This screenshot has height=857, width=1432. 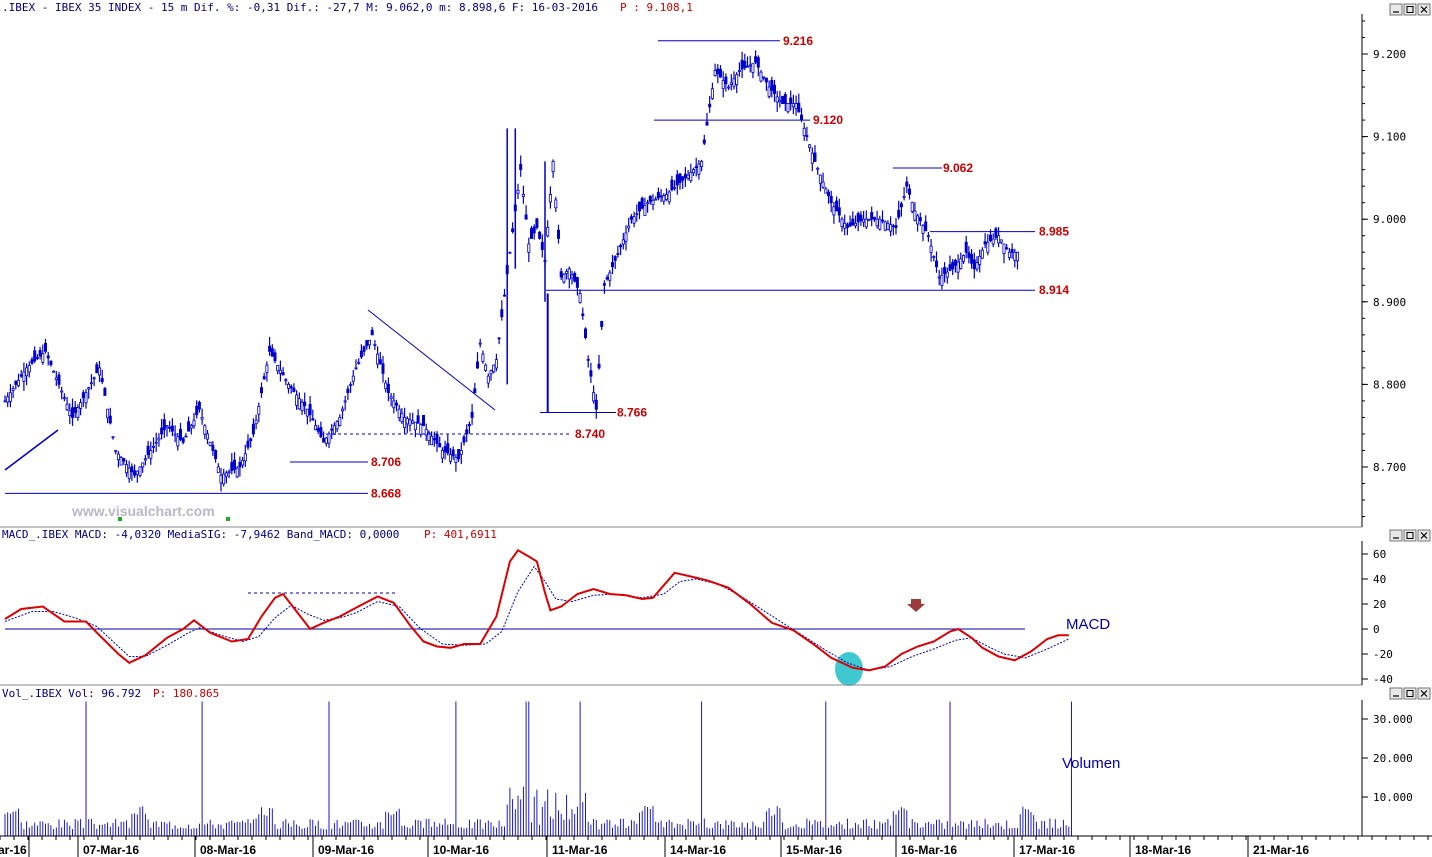 What do you see at coordinates (1393, 758) in the screenshot?
I see `y-tick-label: 20.000` at bounding box center [1393, 758].